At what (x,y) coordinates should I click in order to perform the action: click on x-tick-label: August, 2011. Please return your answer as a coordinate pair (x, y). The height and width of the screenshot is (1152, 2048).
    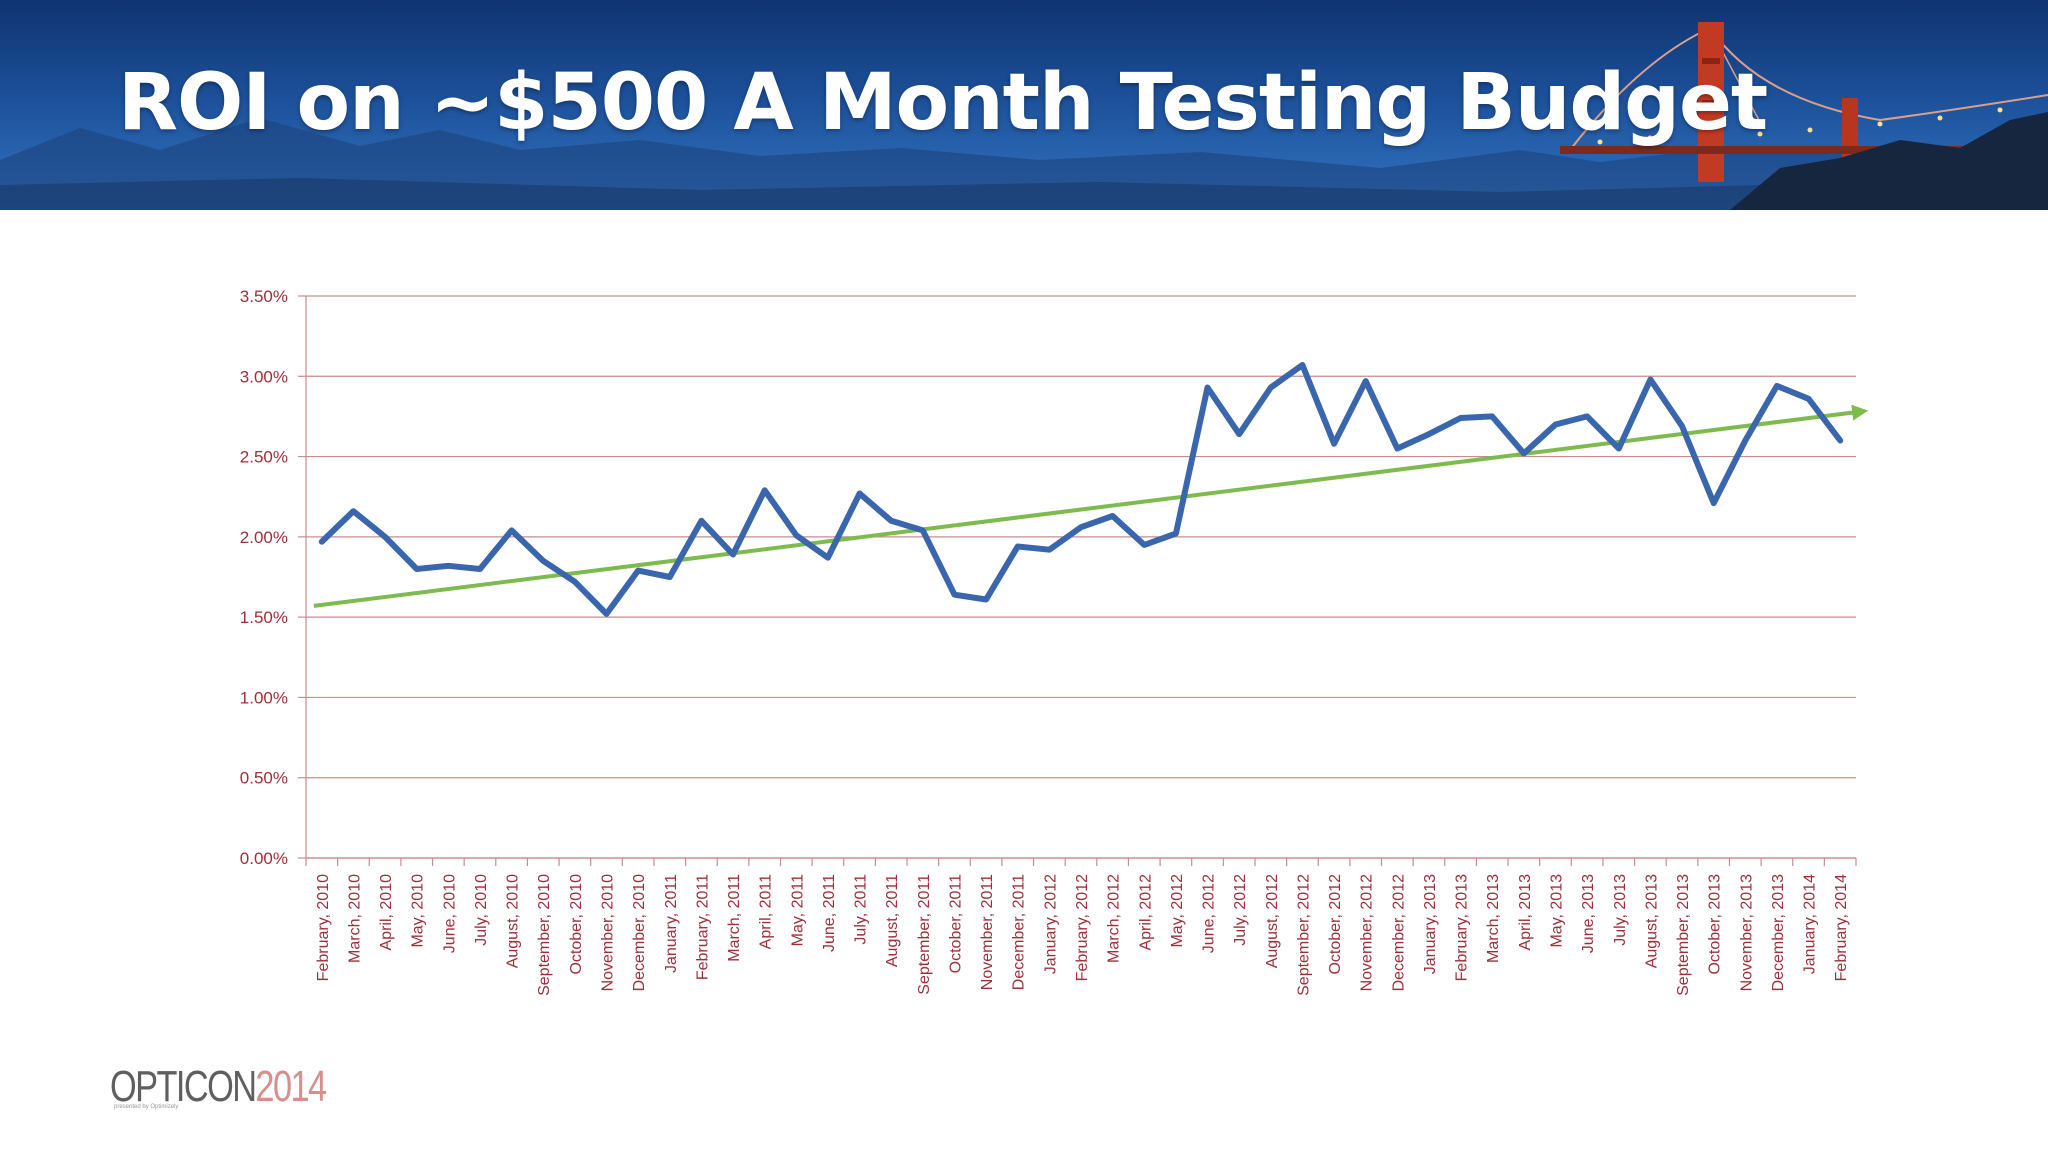
    Looking at the image, I should click on (892, 920).